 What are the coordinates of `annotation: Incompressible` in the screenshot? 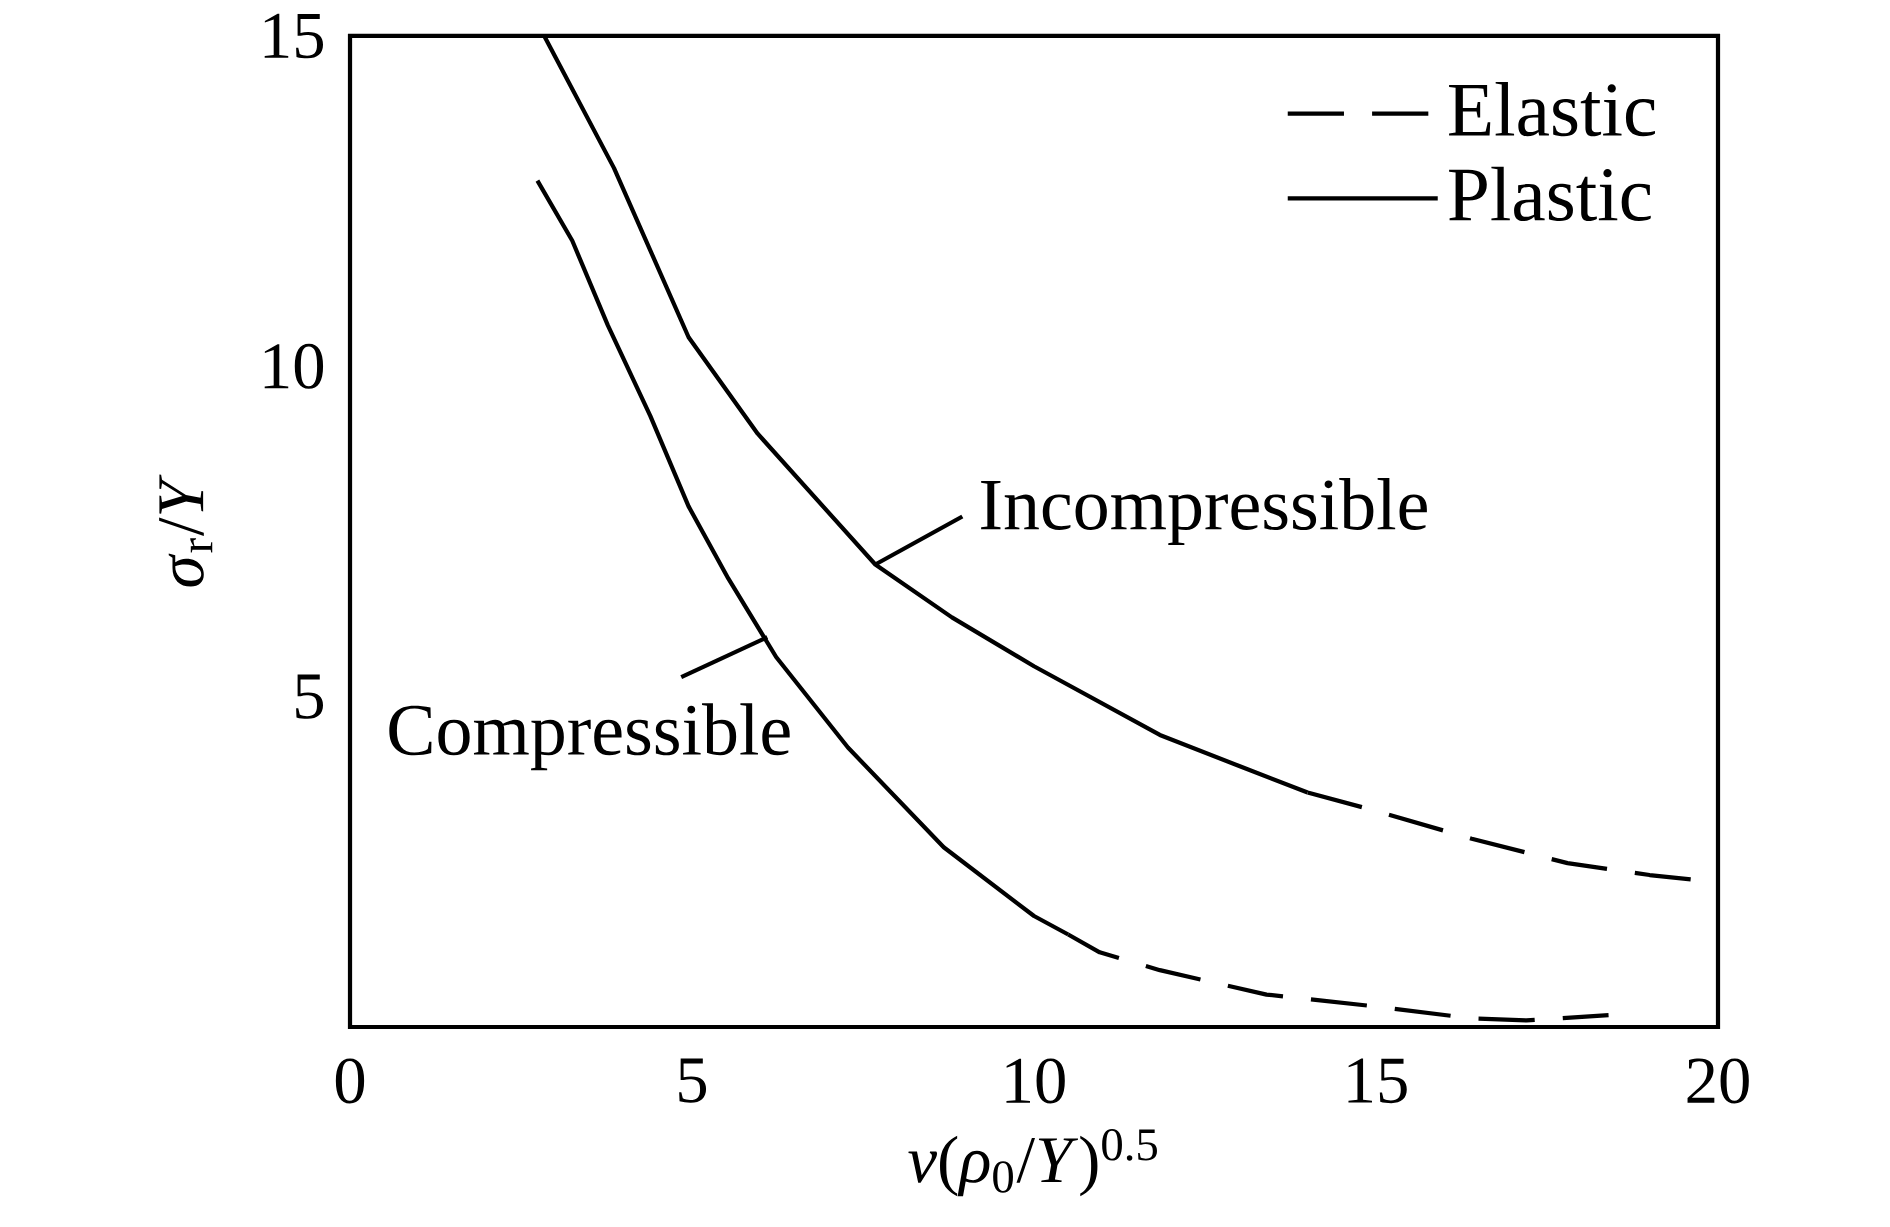 It's located at (1204, 511).